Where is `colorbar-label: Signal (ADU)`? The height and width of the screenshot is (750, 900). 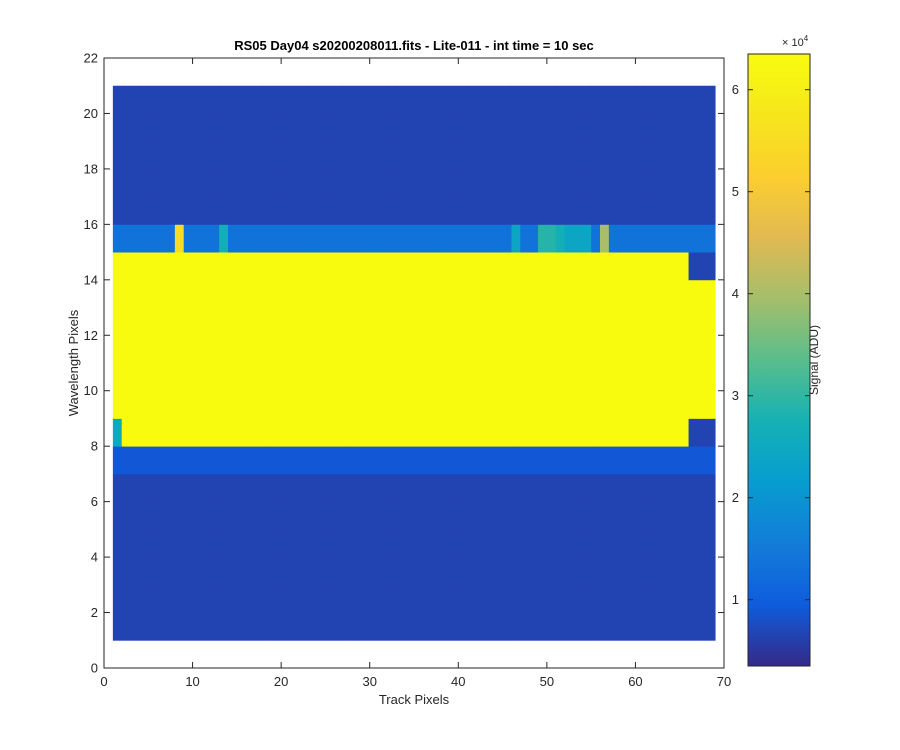 colorbar-label: Signal (ADU) is located at coordinates (814, 360).